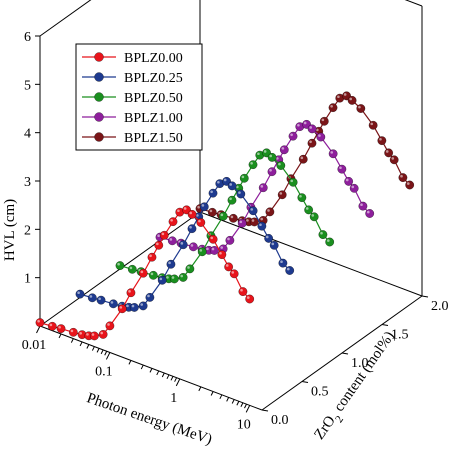 The height and width of the screenshot is (460, 474). Describe the element at coordinates (65, 18) in the screenshot. I see `top-left-edge` at that location.